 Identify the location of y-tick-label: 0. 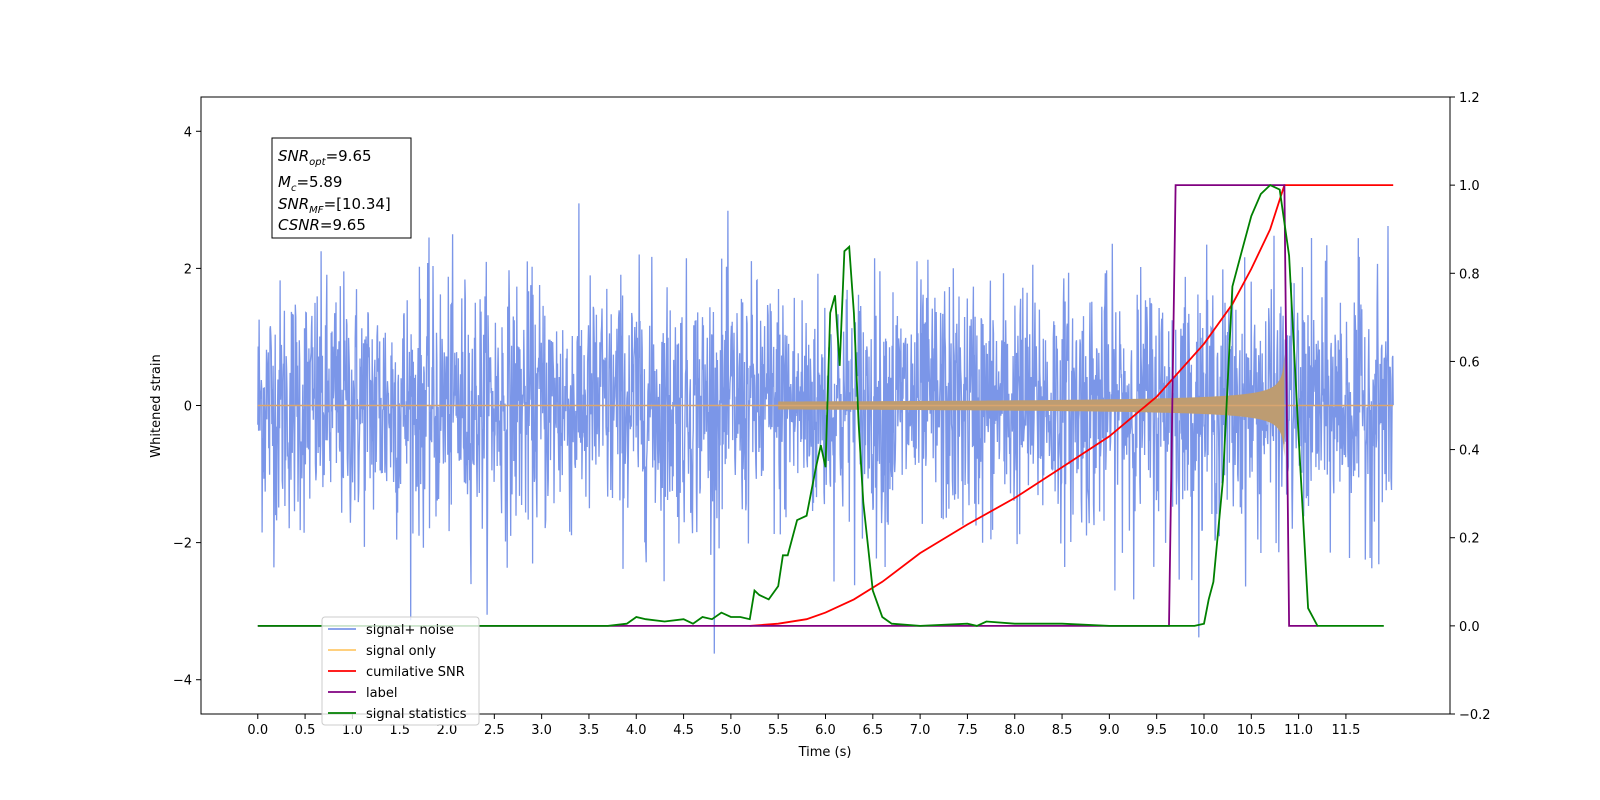
(188, 407).